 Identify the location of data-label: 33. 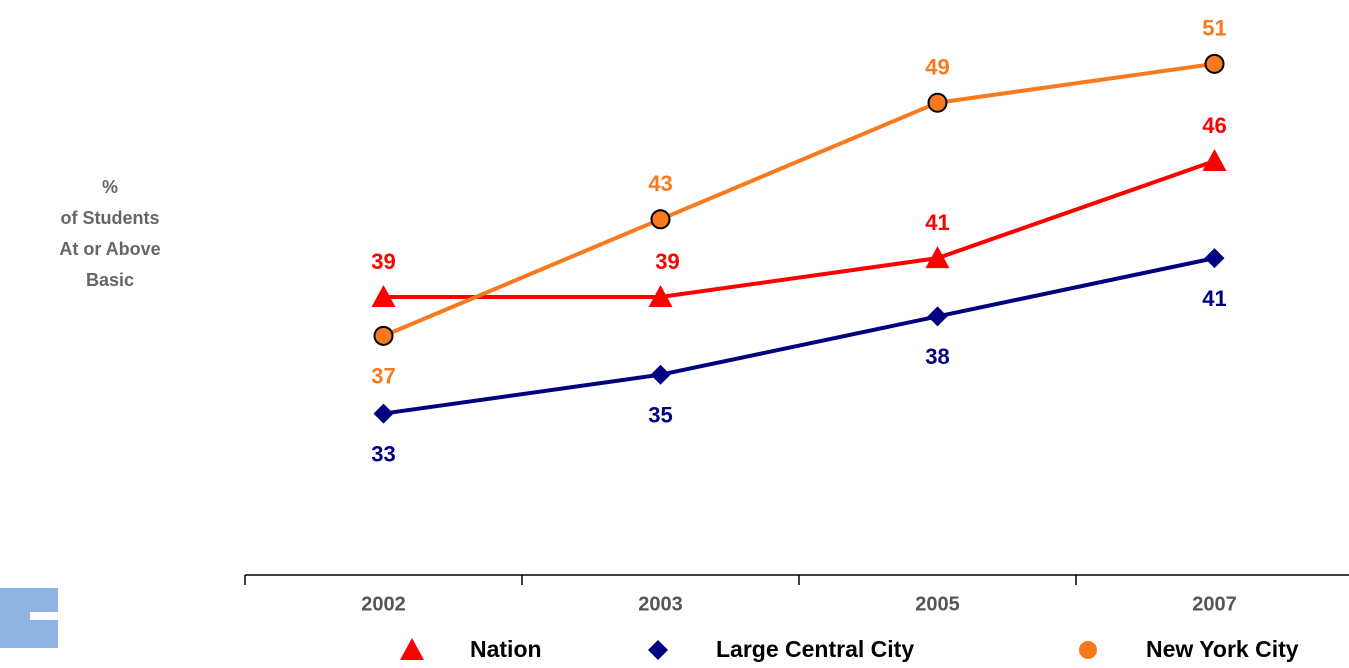
(383, 453).